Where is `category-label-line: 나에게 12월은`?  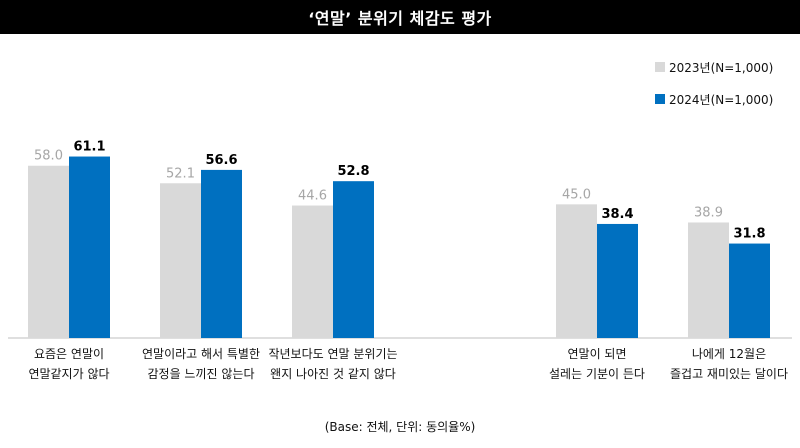 category-label-line: 나에게 12월은 is located at coordinates (729, 354).